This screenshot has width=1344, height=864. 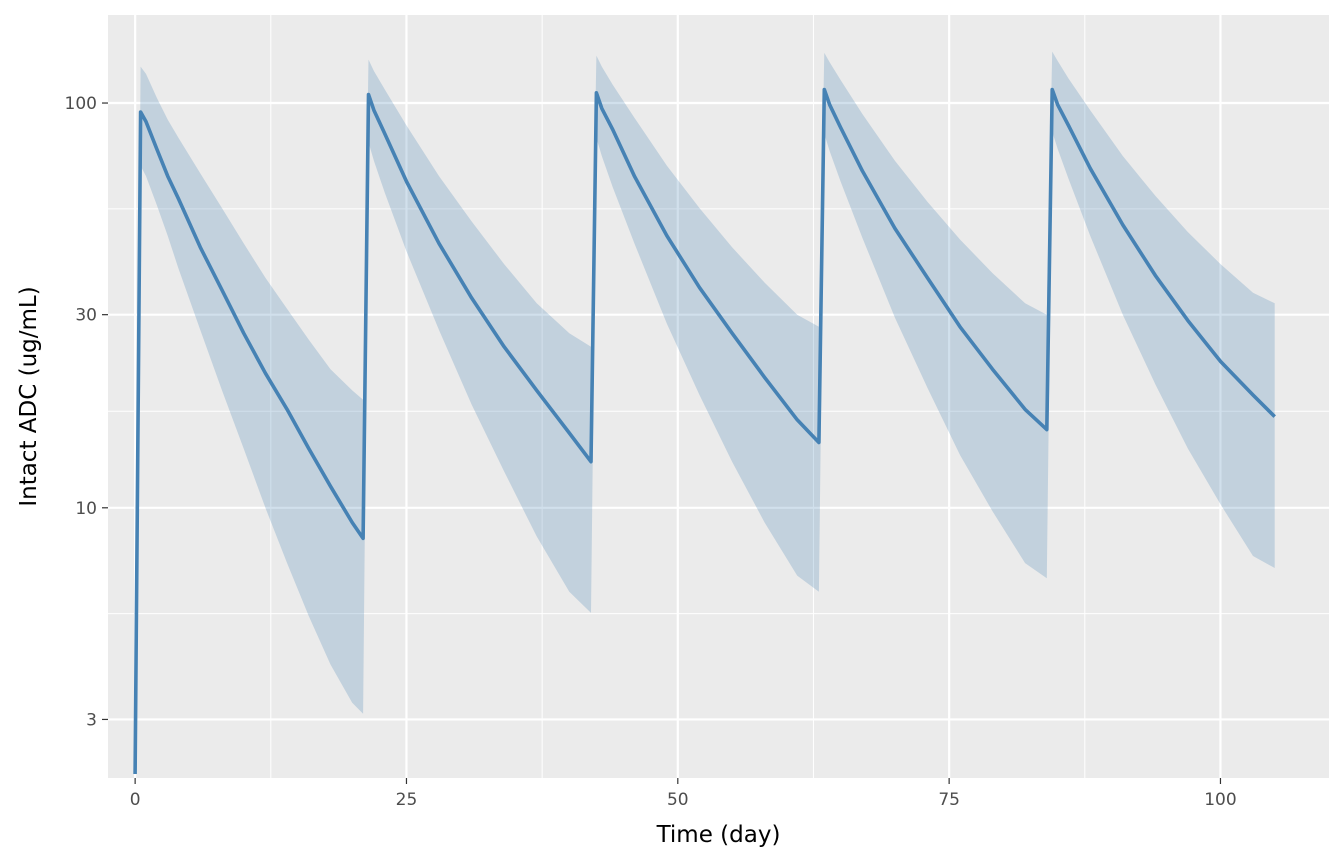 What do you see at coordinates (86, 316) in the screenshot?
I see `y-tick-label: 30` at bounding box center [86, 316].